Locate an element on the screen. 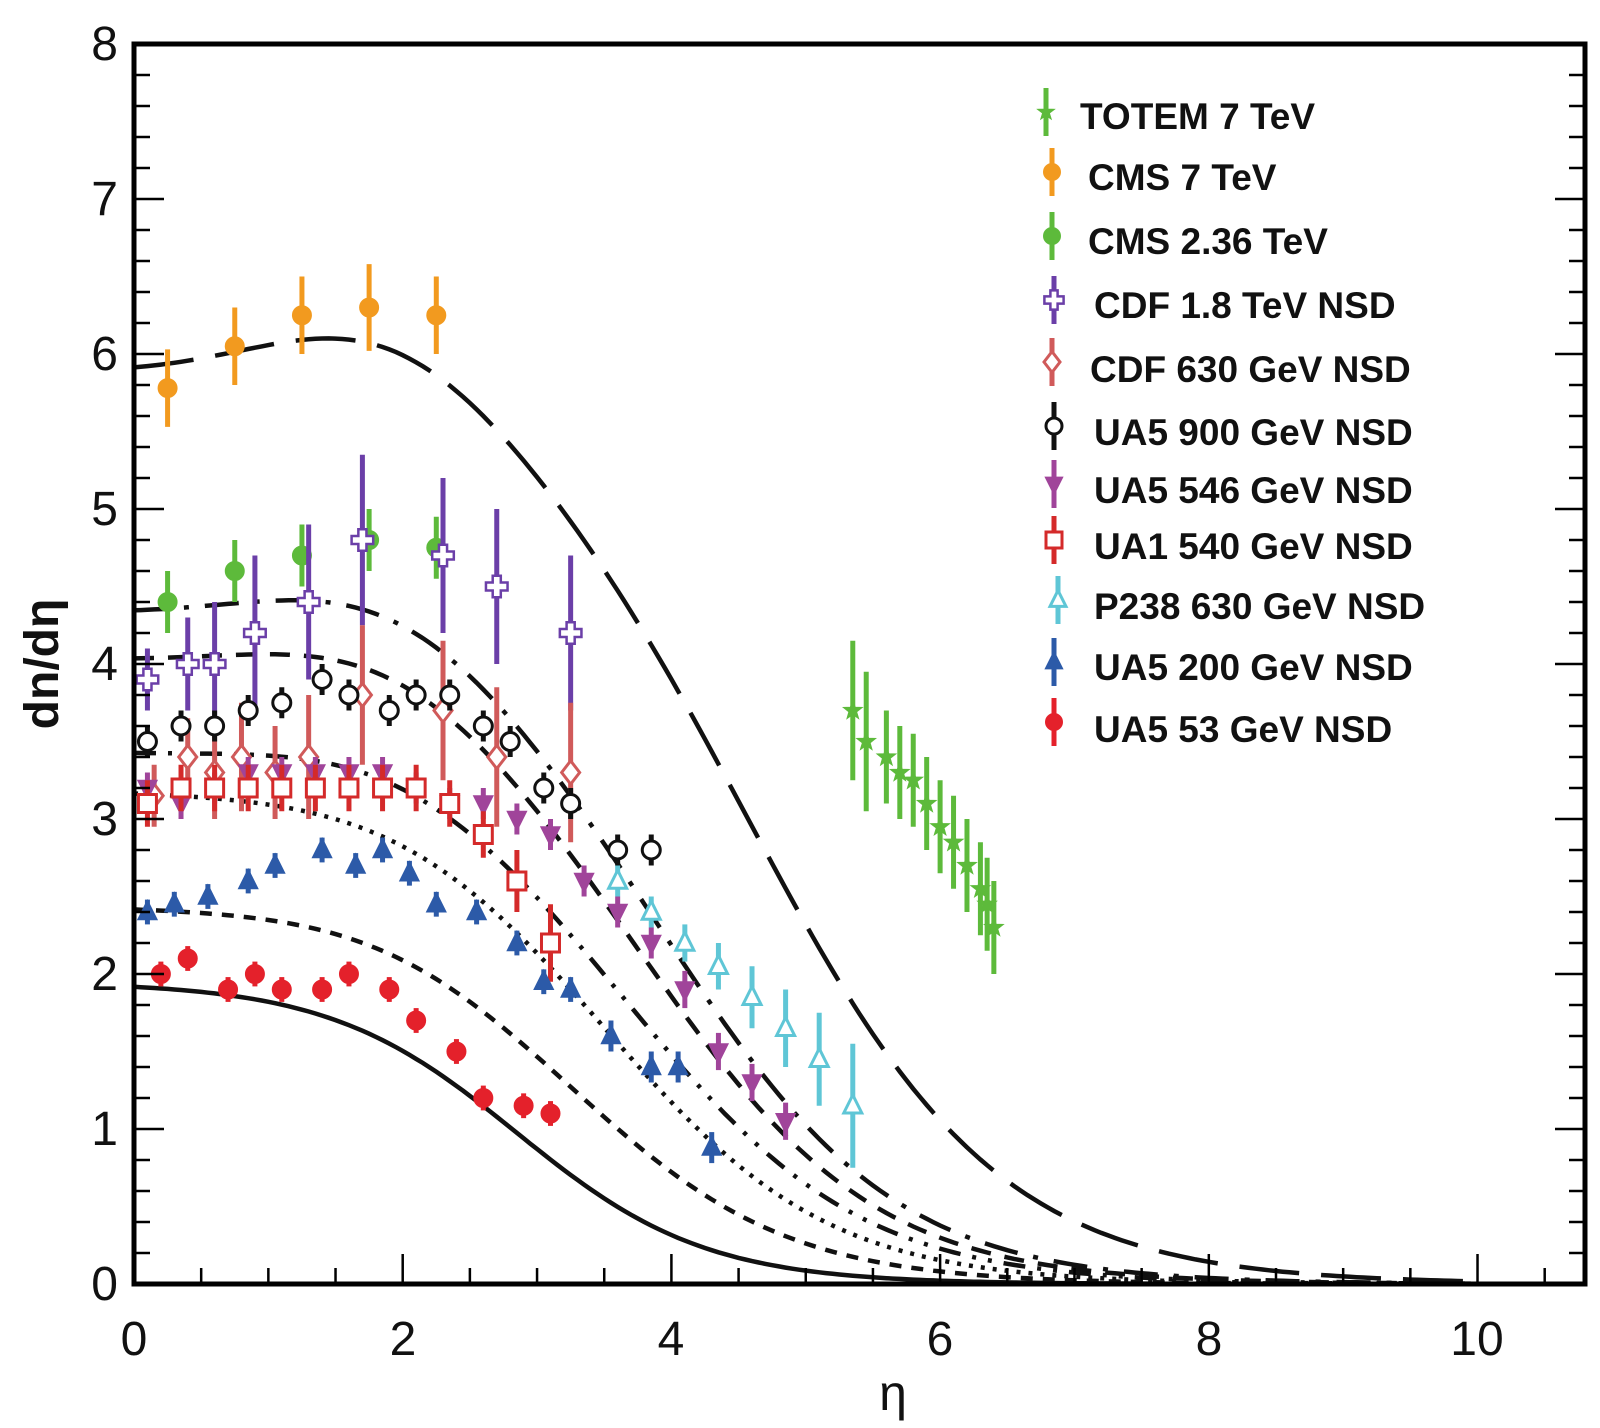  series-p238-630-gev-nsd is located at coordinates (735, 1016).